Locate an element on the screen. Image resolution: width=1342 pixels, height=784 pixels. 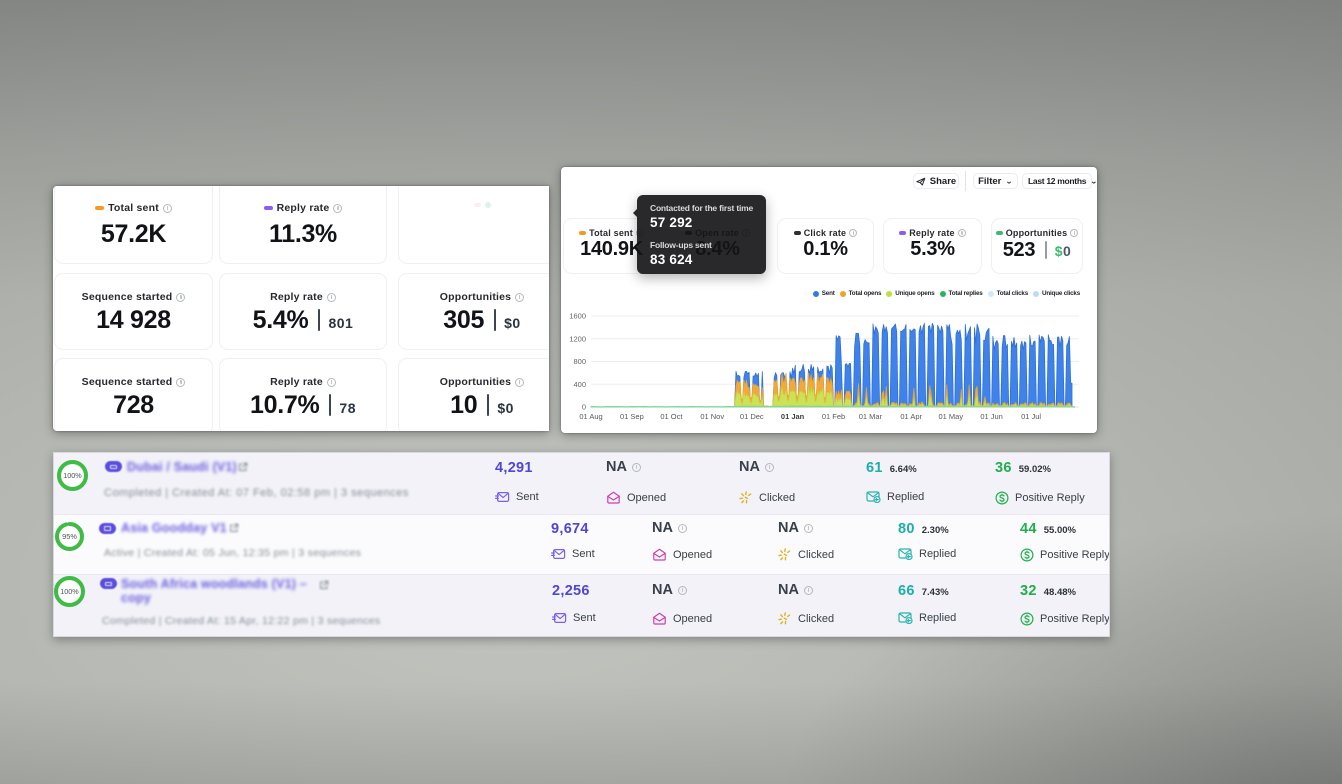
svg-text: 01 Jul is located at coordinates (1031, 416).